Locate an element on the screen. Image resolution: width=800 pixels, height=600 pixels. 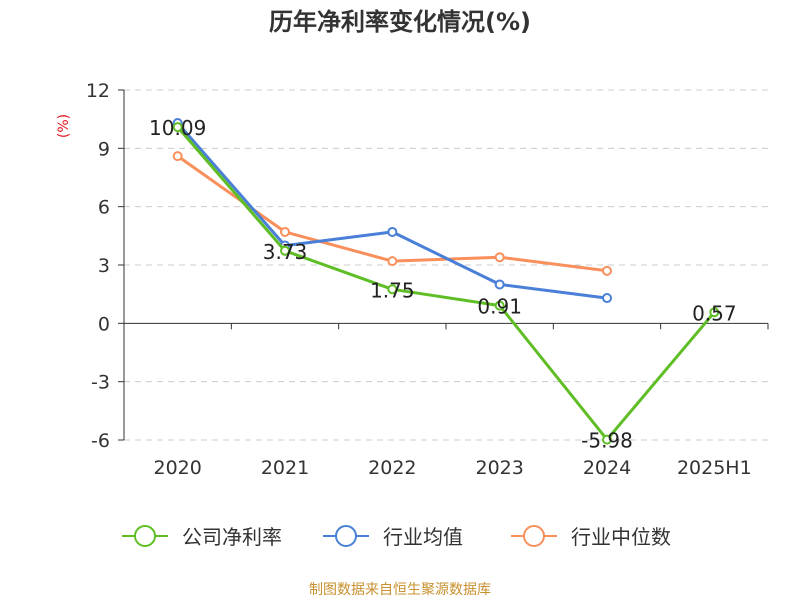
y-tick-label: 9 is located at coordinates (104, 149).